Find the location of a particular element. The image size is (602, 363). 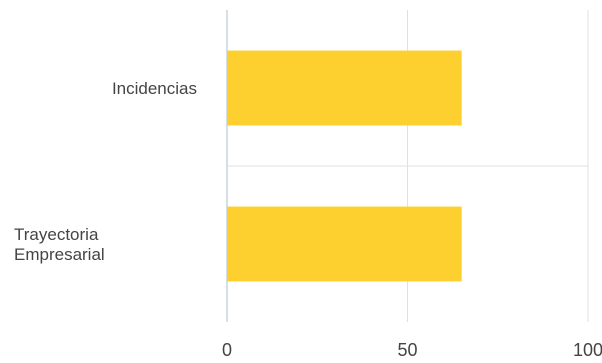

category-label: Trayectoria Empresarial is located at coordinates (59, 244).